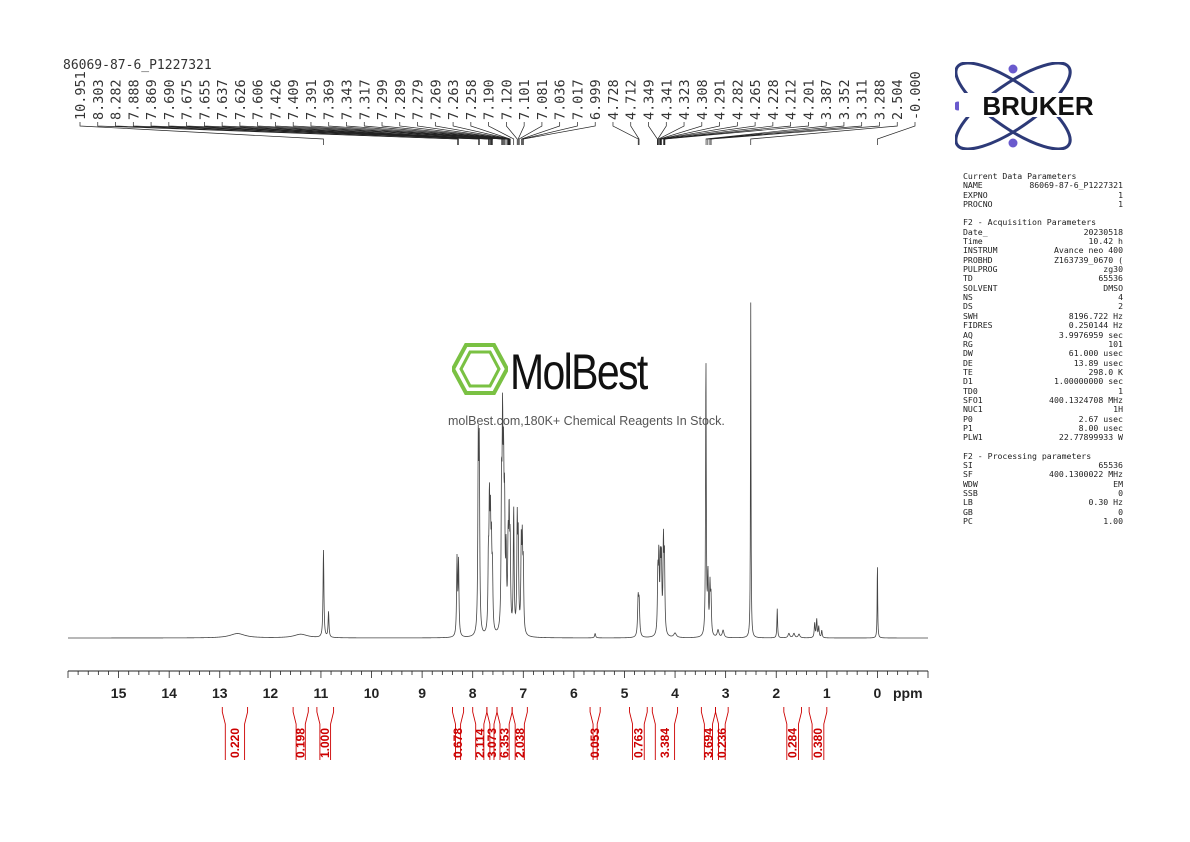 This screenshot has width=1190, height=842. Describe the element at coordinates (1105, 371) in the screenshot. I see `parameter-value: 298.0 K` at that location.